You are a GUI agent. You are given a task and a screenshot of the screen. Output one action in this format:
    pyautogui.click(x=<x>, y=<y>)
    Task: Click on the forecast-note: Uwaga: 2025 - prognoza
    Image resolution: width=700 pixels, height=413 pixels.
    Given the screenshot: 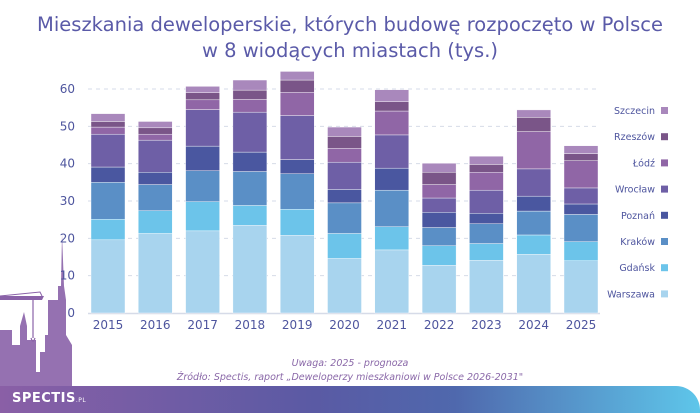 What is the action you would take?
    pyautogui.click(x=350, y=363)
    